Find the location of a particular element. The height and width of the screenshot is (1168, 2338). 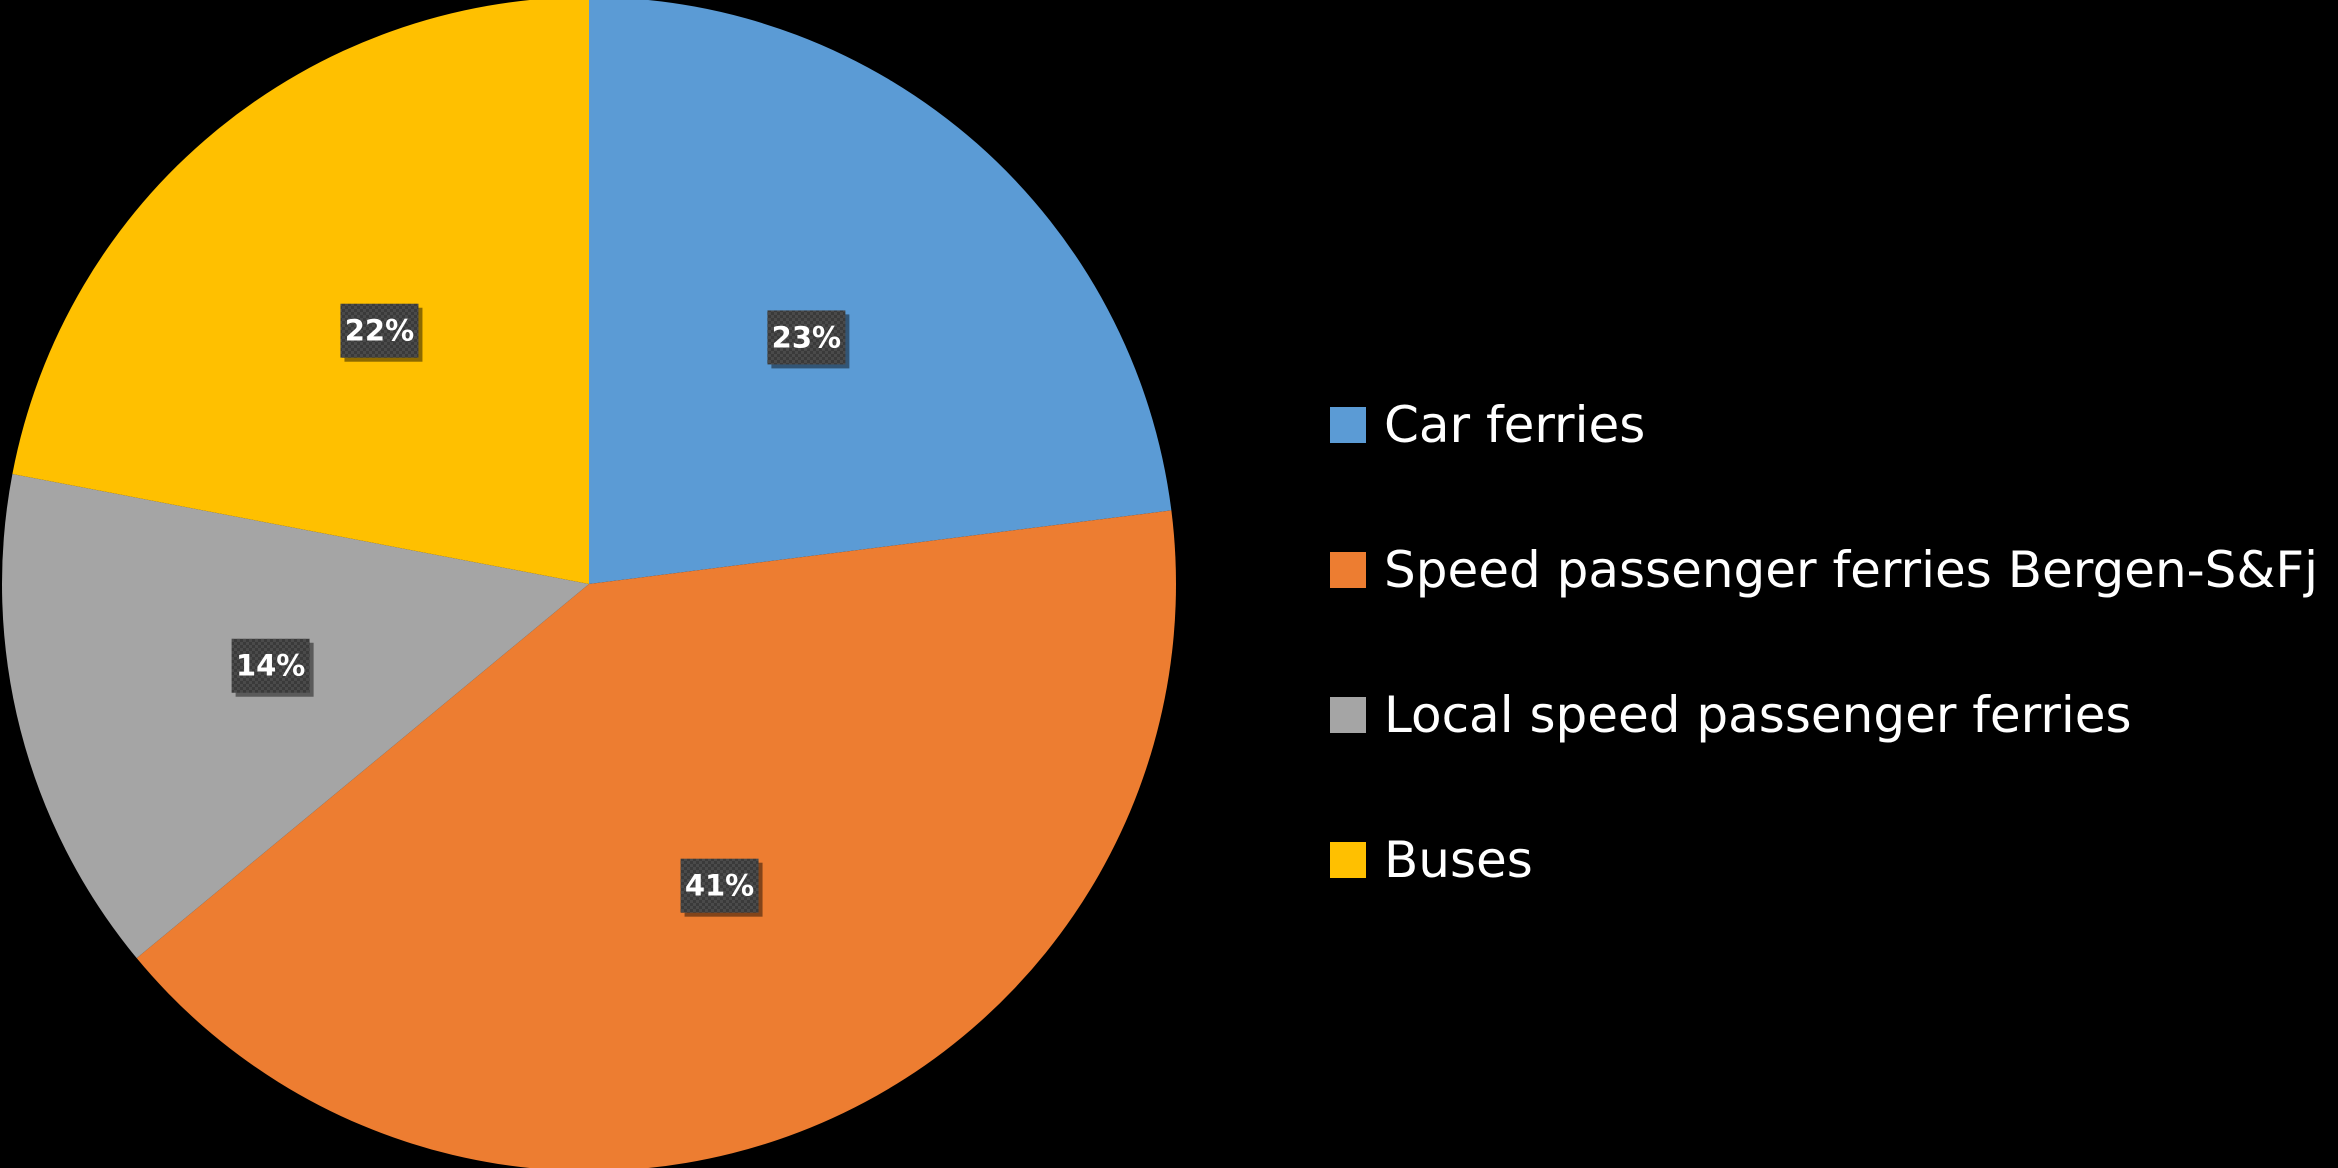

data-label-local-speed-passenger-ferries: 14% is located at coordinates (272, 667).